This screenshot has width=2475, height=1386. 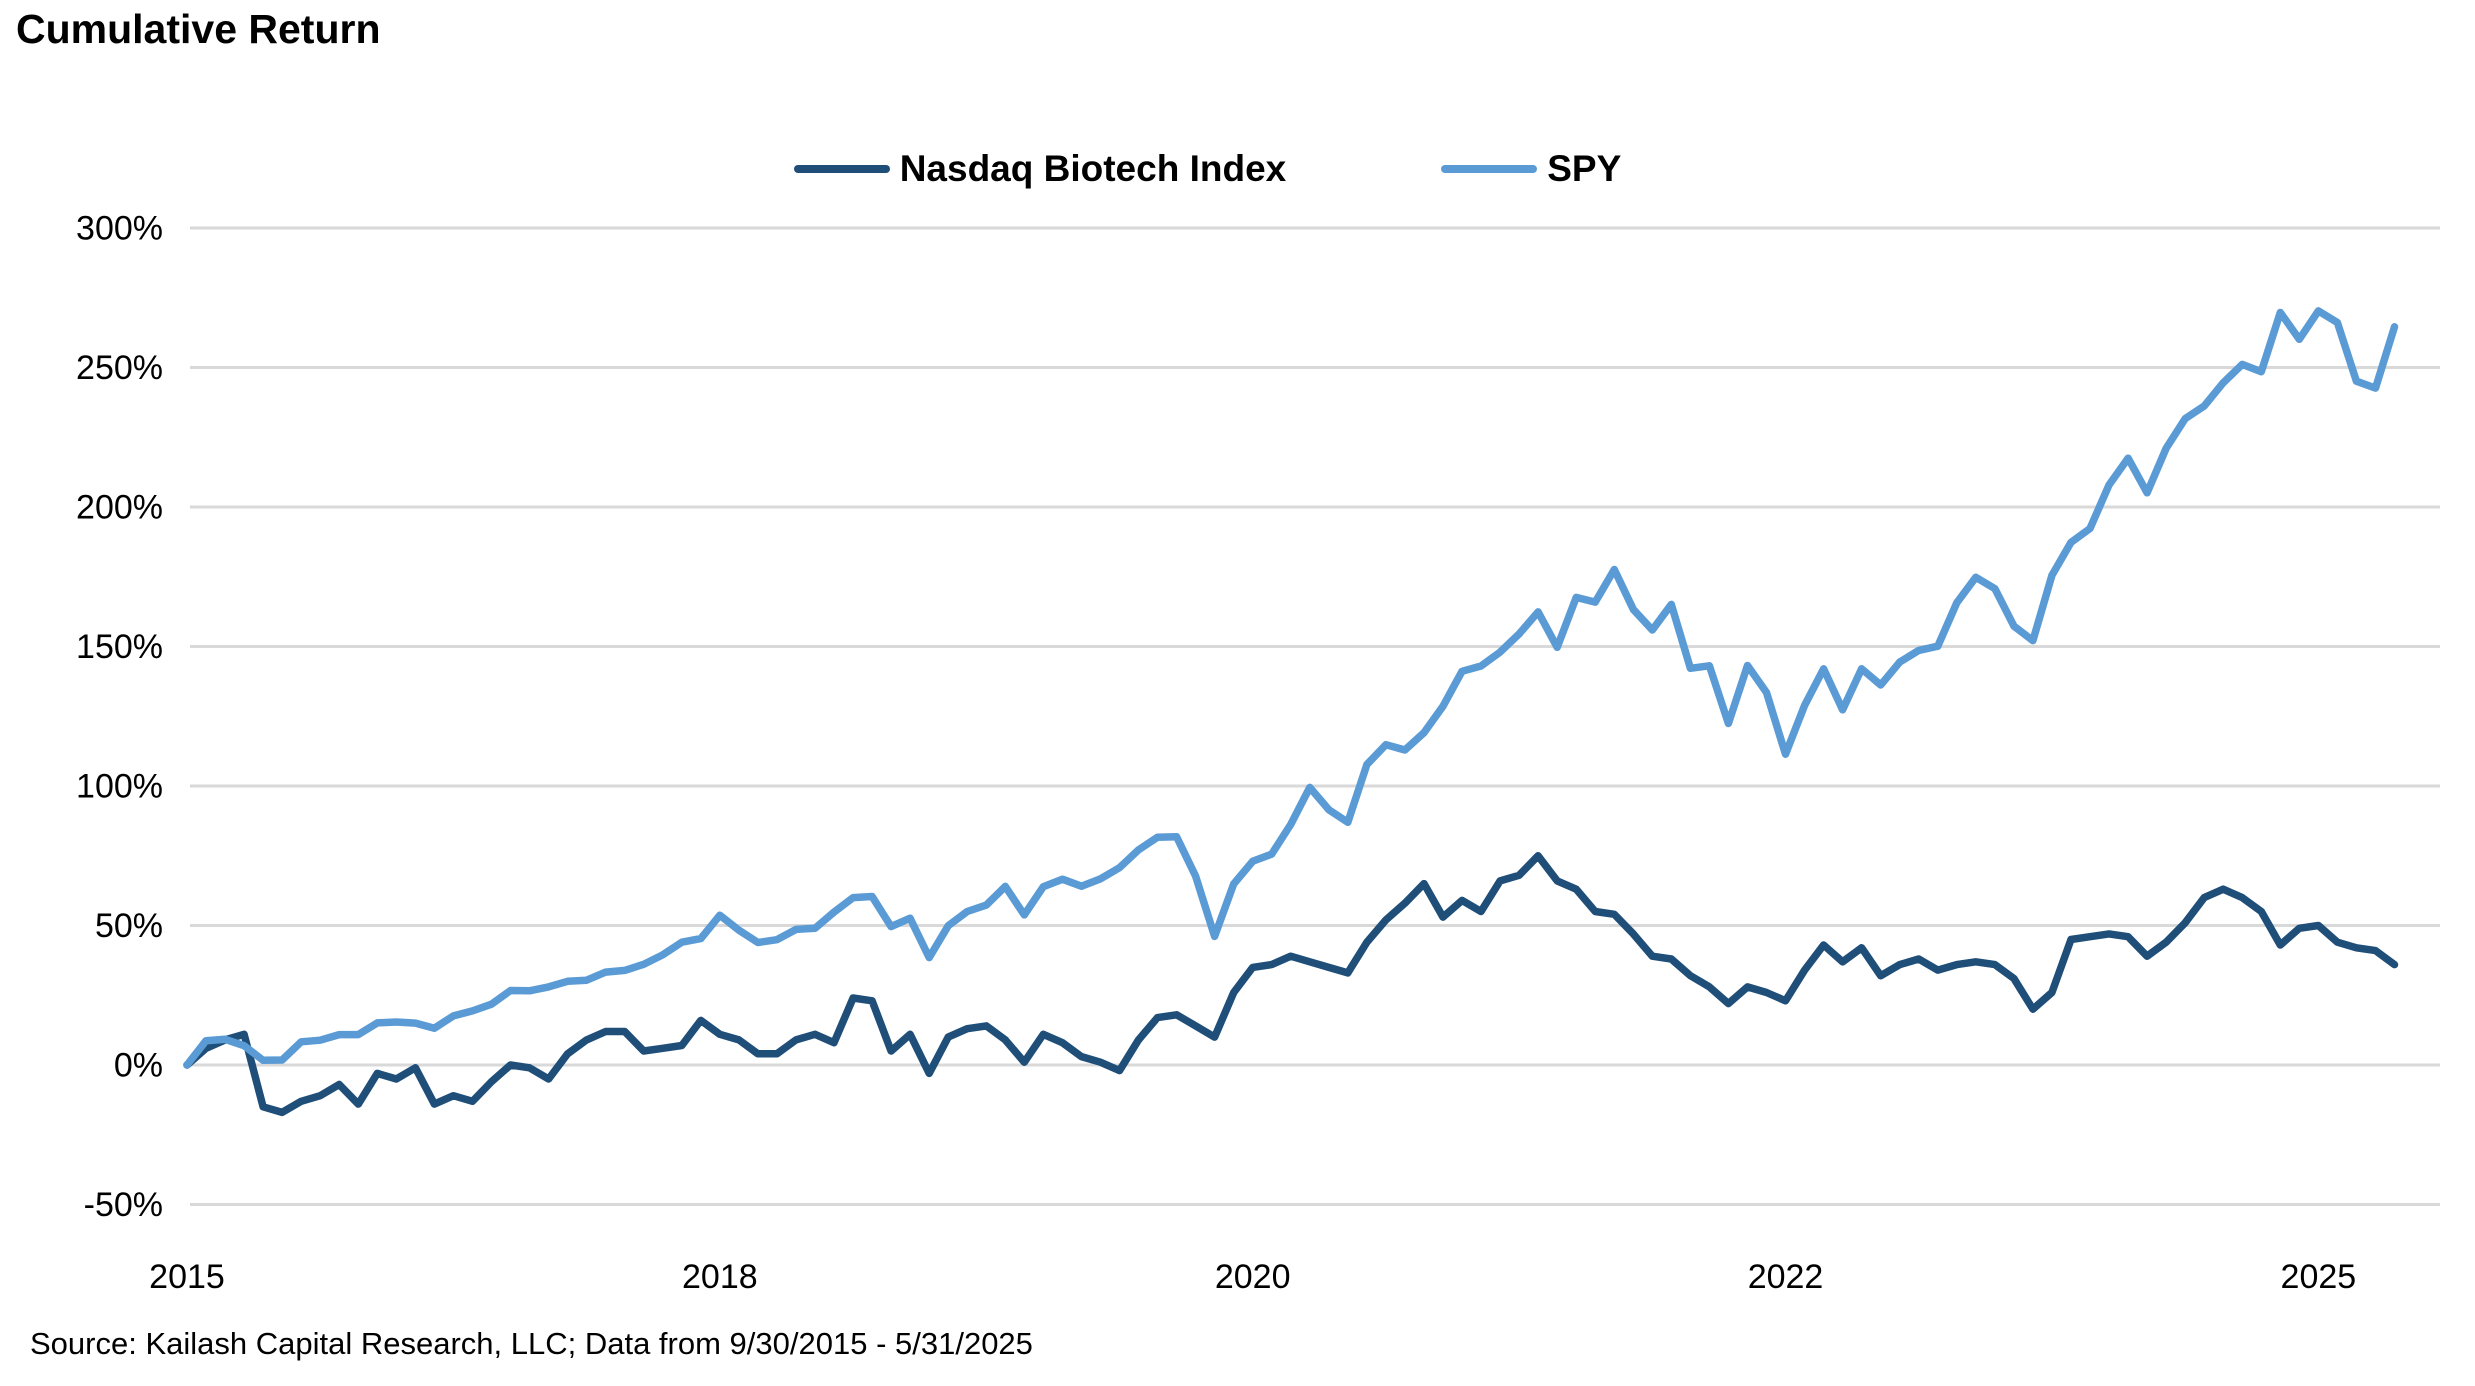 I want to click on y-axis-tick-label: 150%, so click(x=119, y=647).